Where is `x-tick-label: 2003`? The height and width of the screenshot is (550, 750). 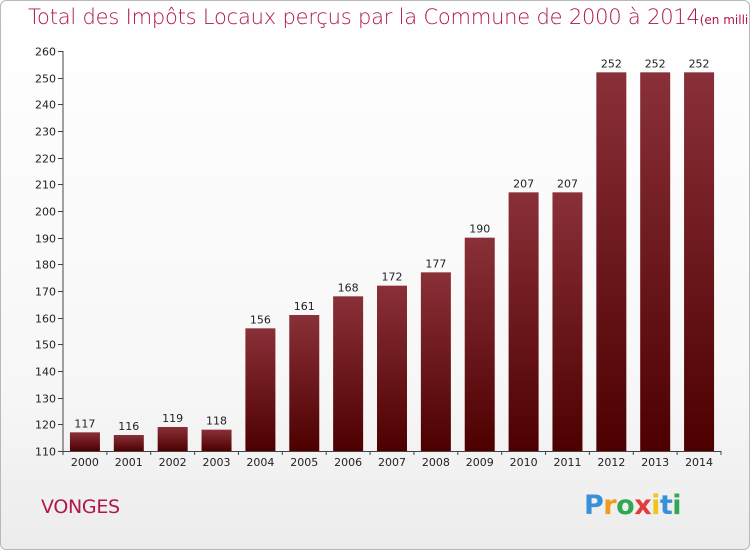 x-tick-label: 2003 is located at coordinates (217, 462).